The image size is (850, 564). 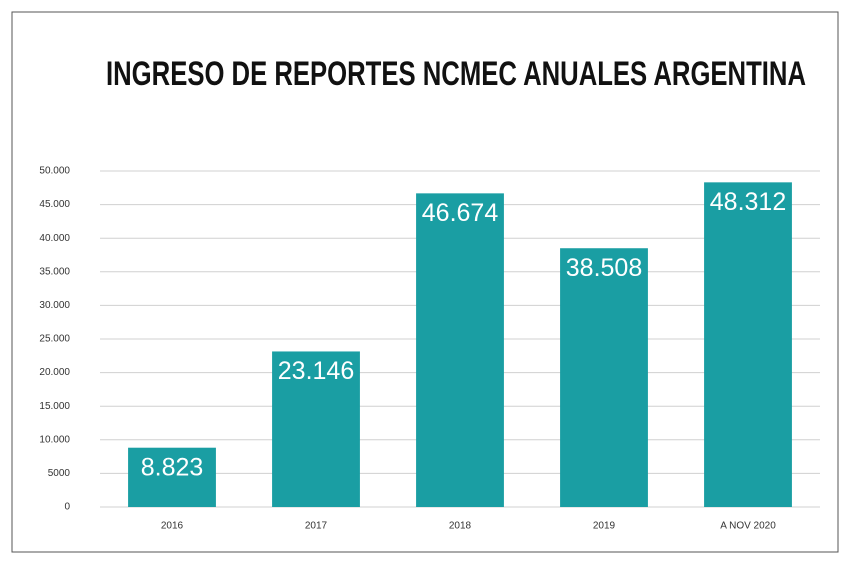 I want to click on y-tick-label: 30.000, so click(x=54, y=305).